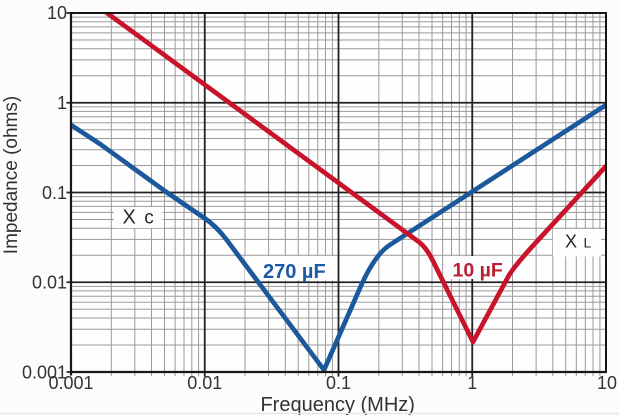 This screenshot has width=619, height=417. I want to click on svg-text: 270 µF, so click(294, 272).